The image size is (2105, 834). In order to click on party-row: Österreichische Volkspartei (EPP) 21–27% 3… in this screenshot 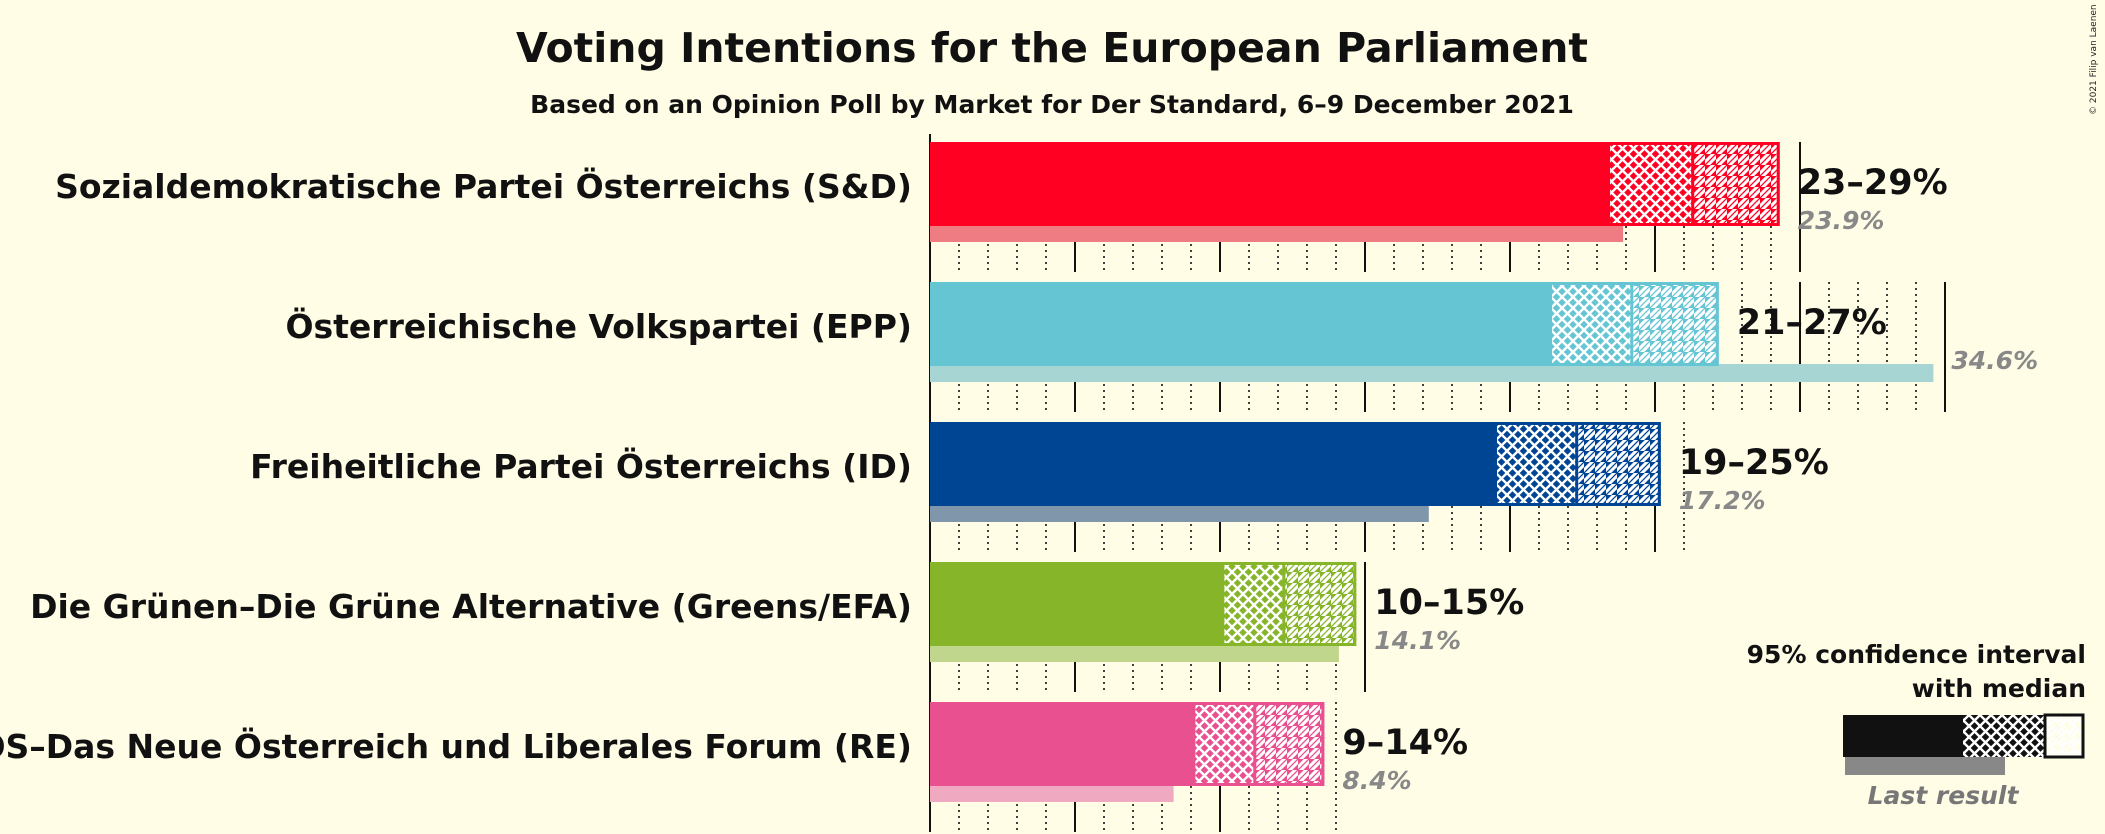, I will do `click(1161, 332)`.